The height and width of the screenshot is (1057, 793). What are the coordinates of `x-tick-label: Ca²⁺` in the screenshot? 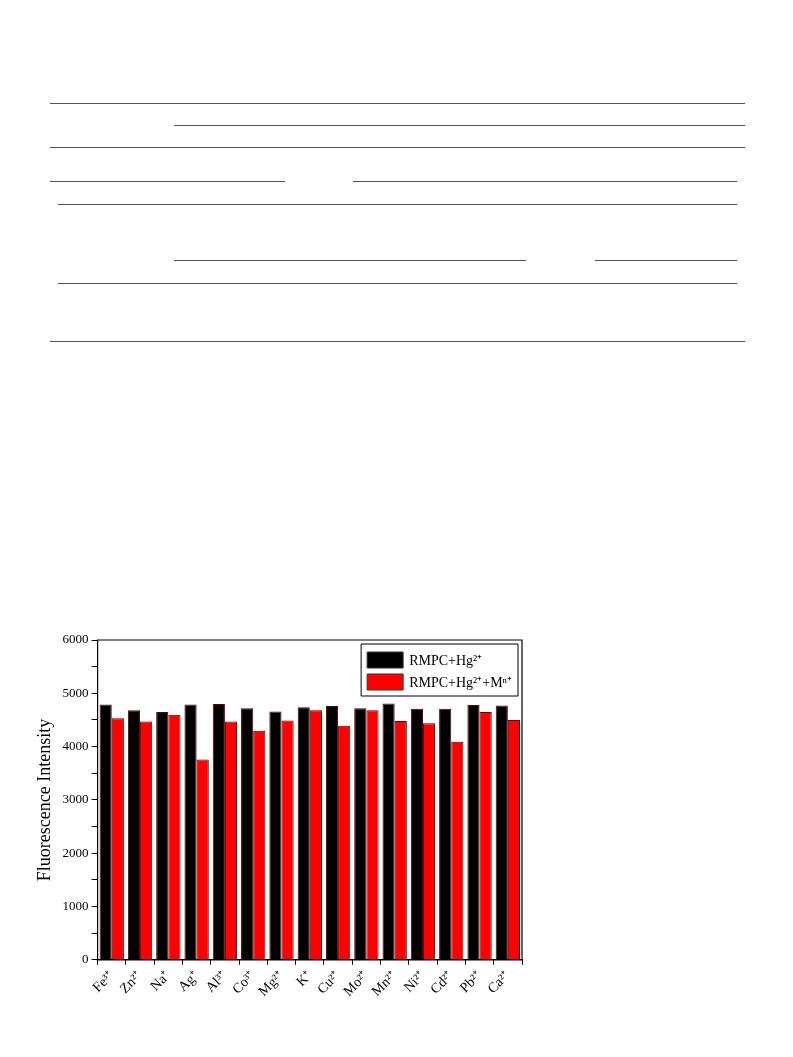 It's located at (498, 982).